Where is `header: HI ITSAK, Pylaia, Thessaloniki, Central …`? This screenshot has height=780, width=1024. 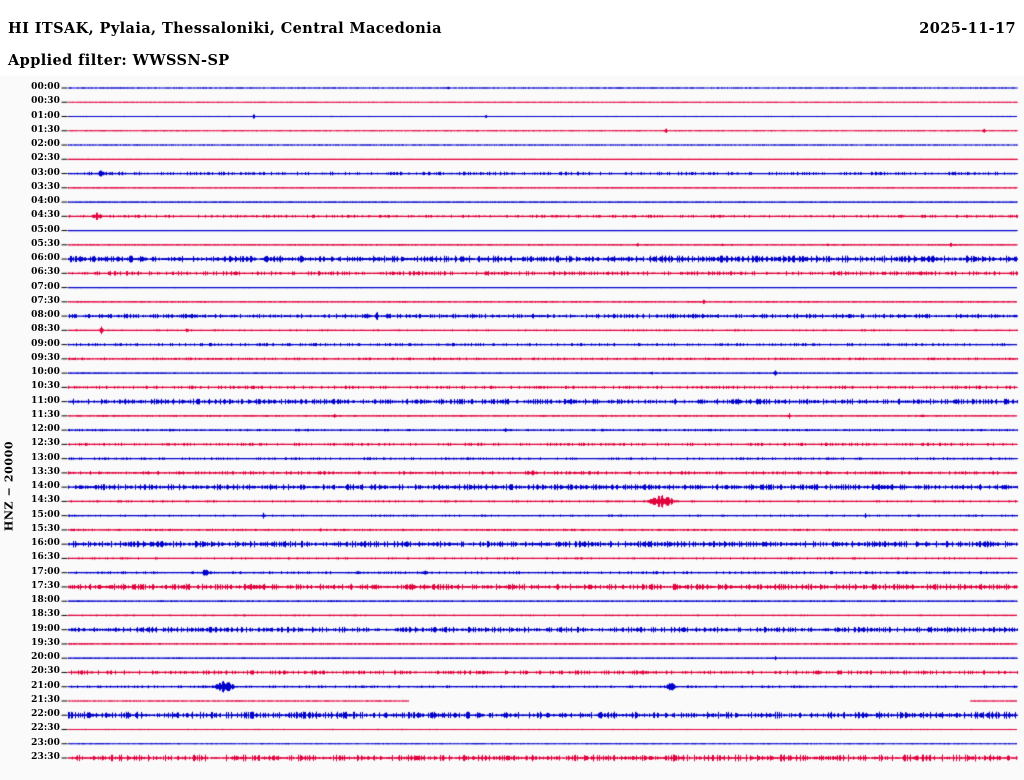 header: HI ITSAK, Pylaia, Thessaloniki, Central … is located at coordinates (512, 38).